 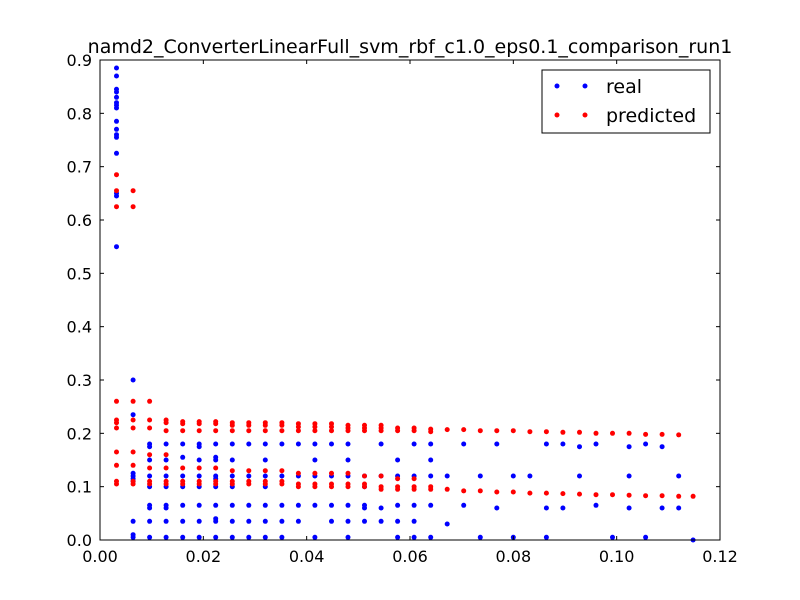 I want to click on x-tick-label-6: 0.12, so click(x=720, y=556).